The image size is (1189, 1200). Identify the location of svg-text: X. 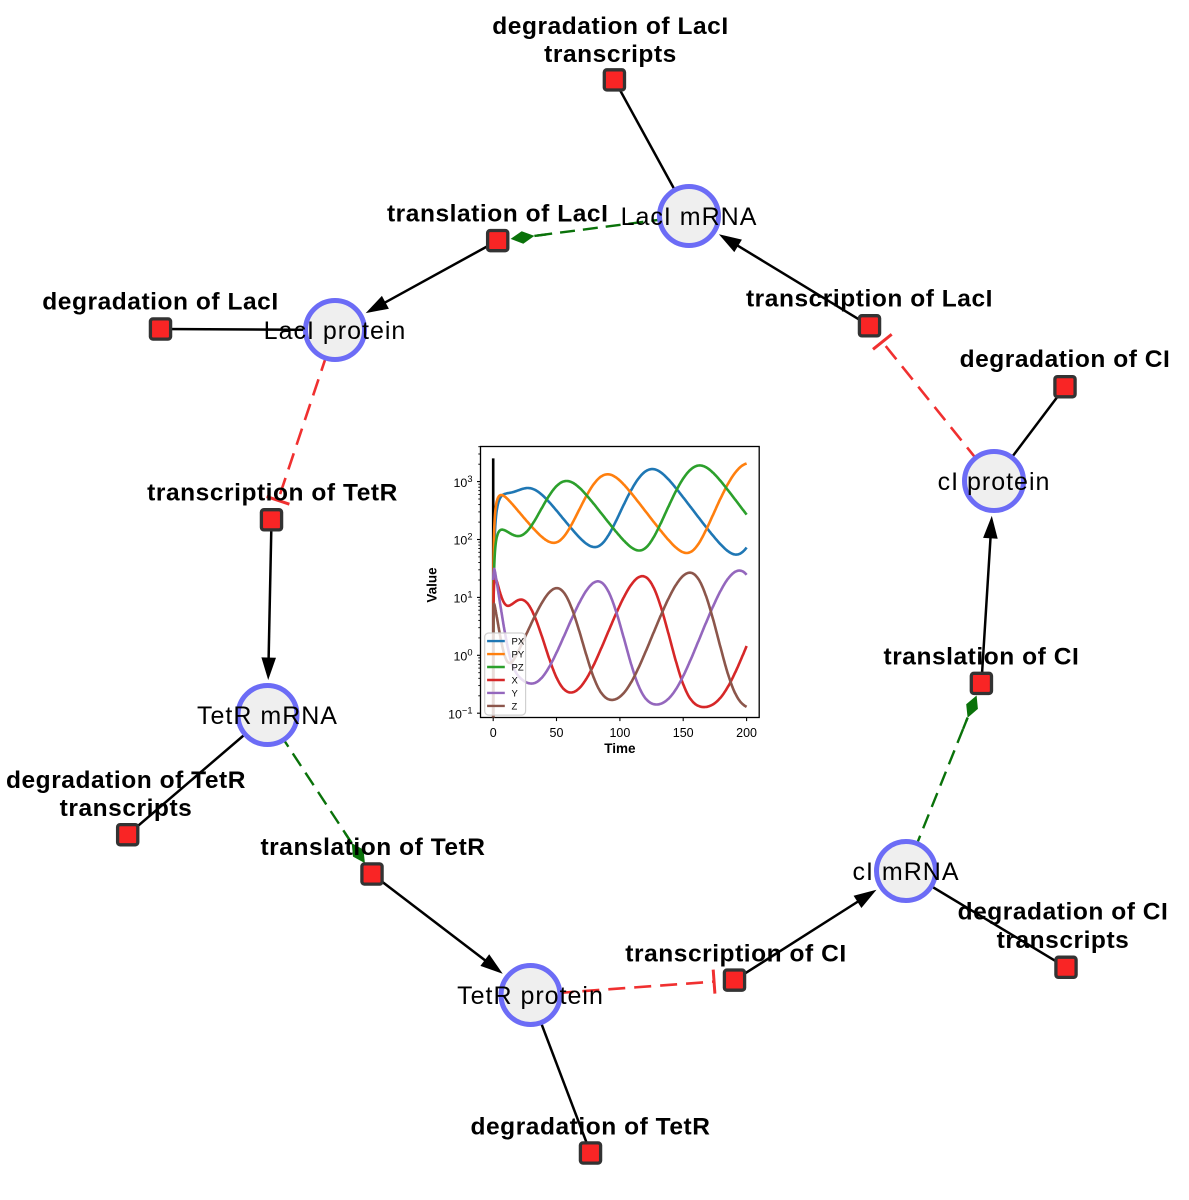
(515, 681).